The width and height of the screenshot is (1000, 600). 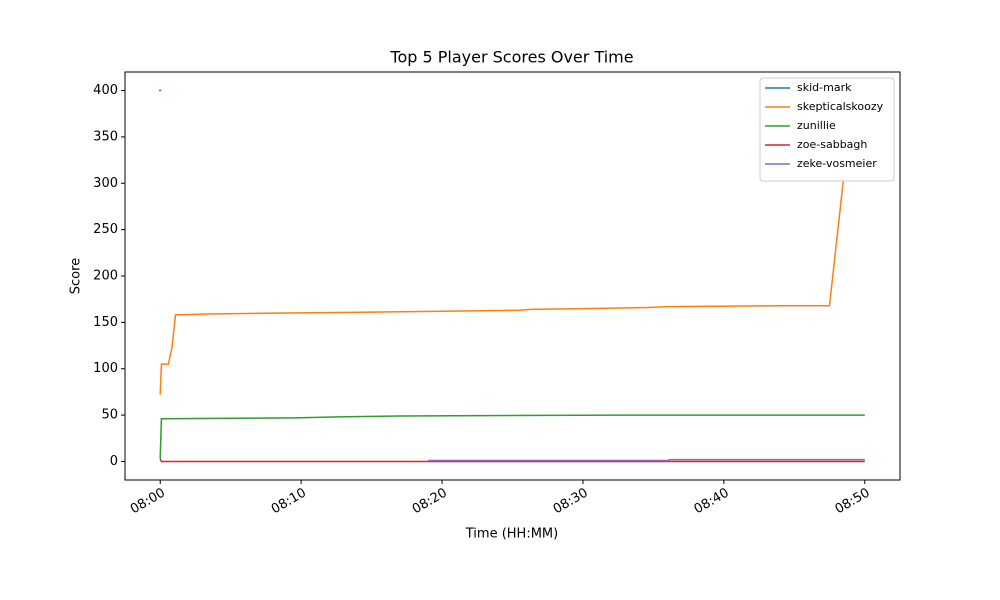 What do you see at coordinates (105, 229) in the screenshot?
I see `y-tick-label: 250` at bounding box center [105, 229].